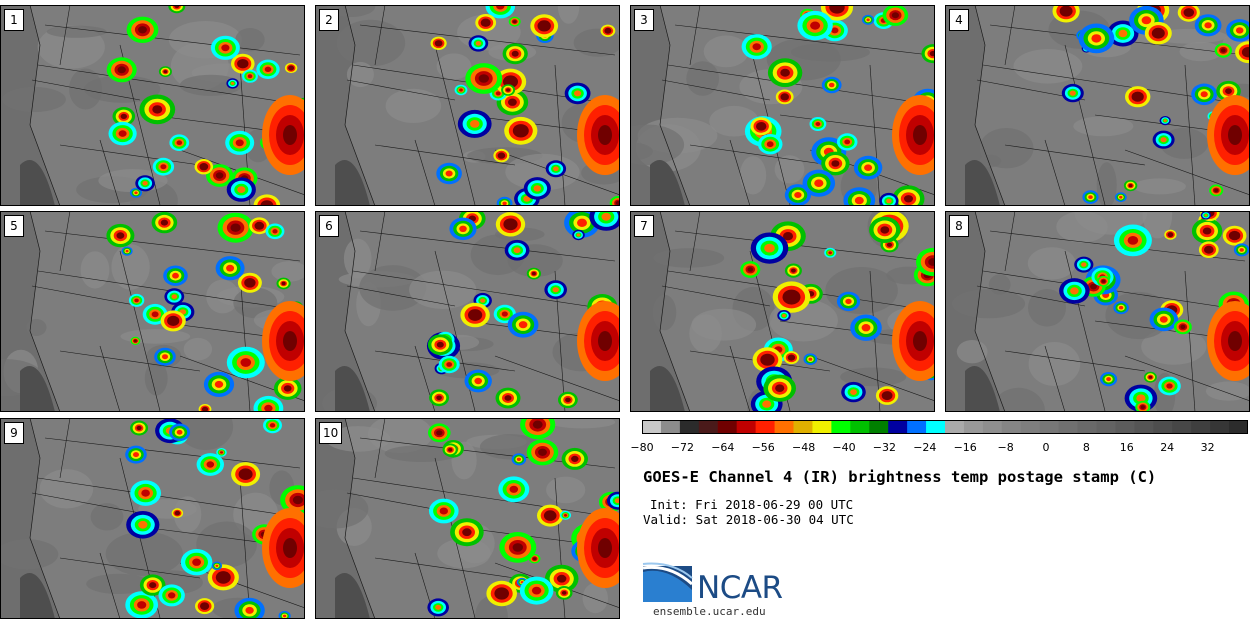  I want to click on colorbar-tick: 8, so click(1086, 447).